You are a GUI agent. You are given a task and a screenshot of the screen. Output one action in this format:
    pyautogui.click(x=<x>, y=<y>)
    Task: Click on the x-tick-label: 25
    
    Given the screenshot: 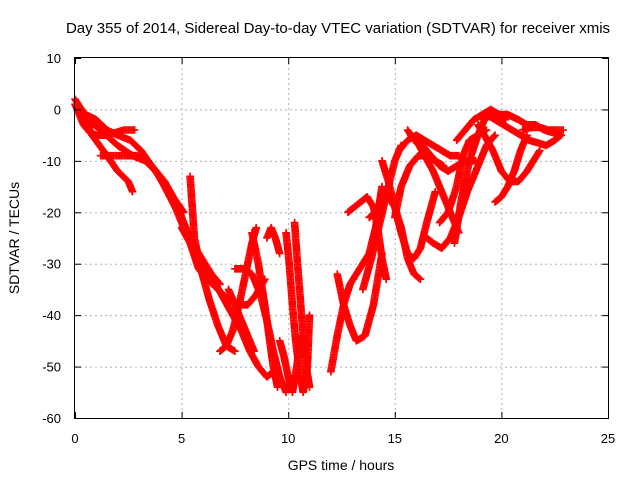 What is the action you would take?
    pyautogui.click(x=608, y=438)
    